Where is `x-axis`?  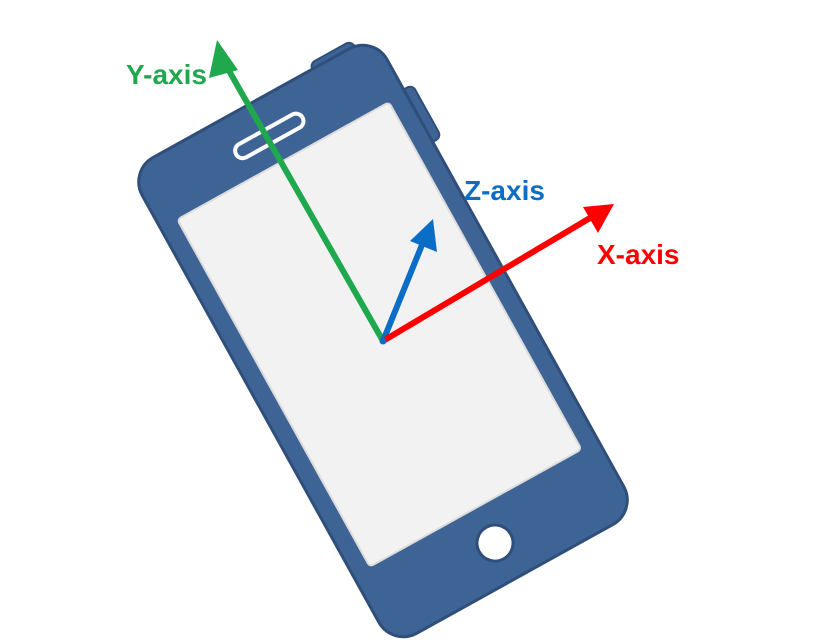 x-axis is located at coordinates (497, 274).